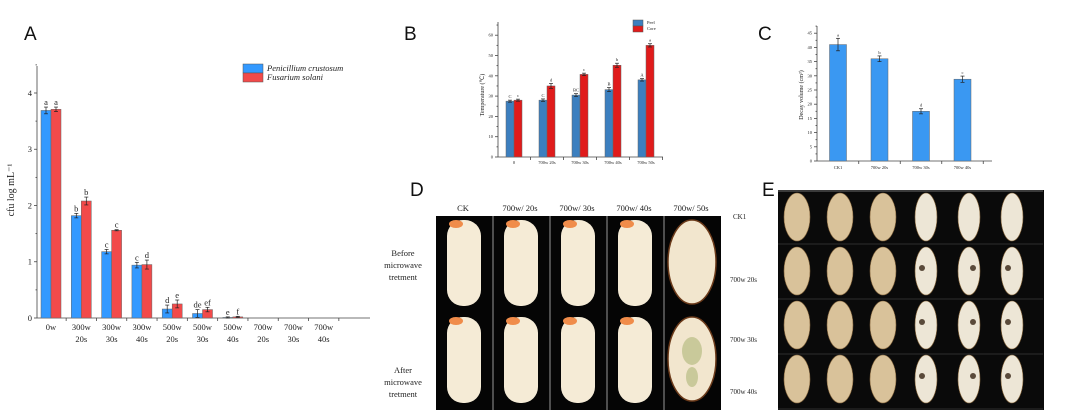 Image resolution: width=1080 pixels, height=414 pixels. What do you see at coordinates (811, 146) in the screenshot?
I see `y-tick-label: 5` at bounding box center [811, 146].